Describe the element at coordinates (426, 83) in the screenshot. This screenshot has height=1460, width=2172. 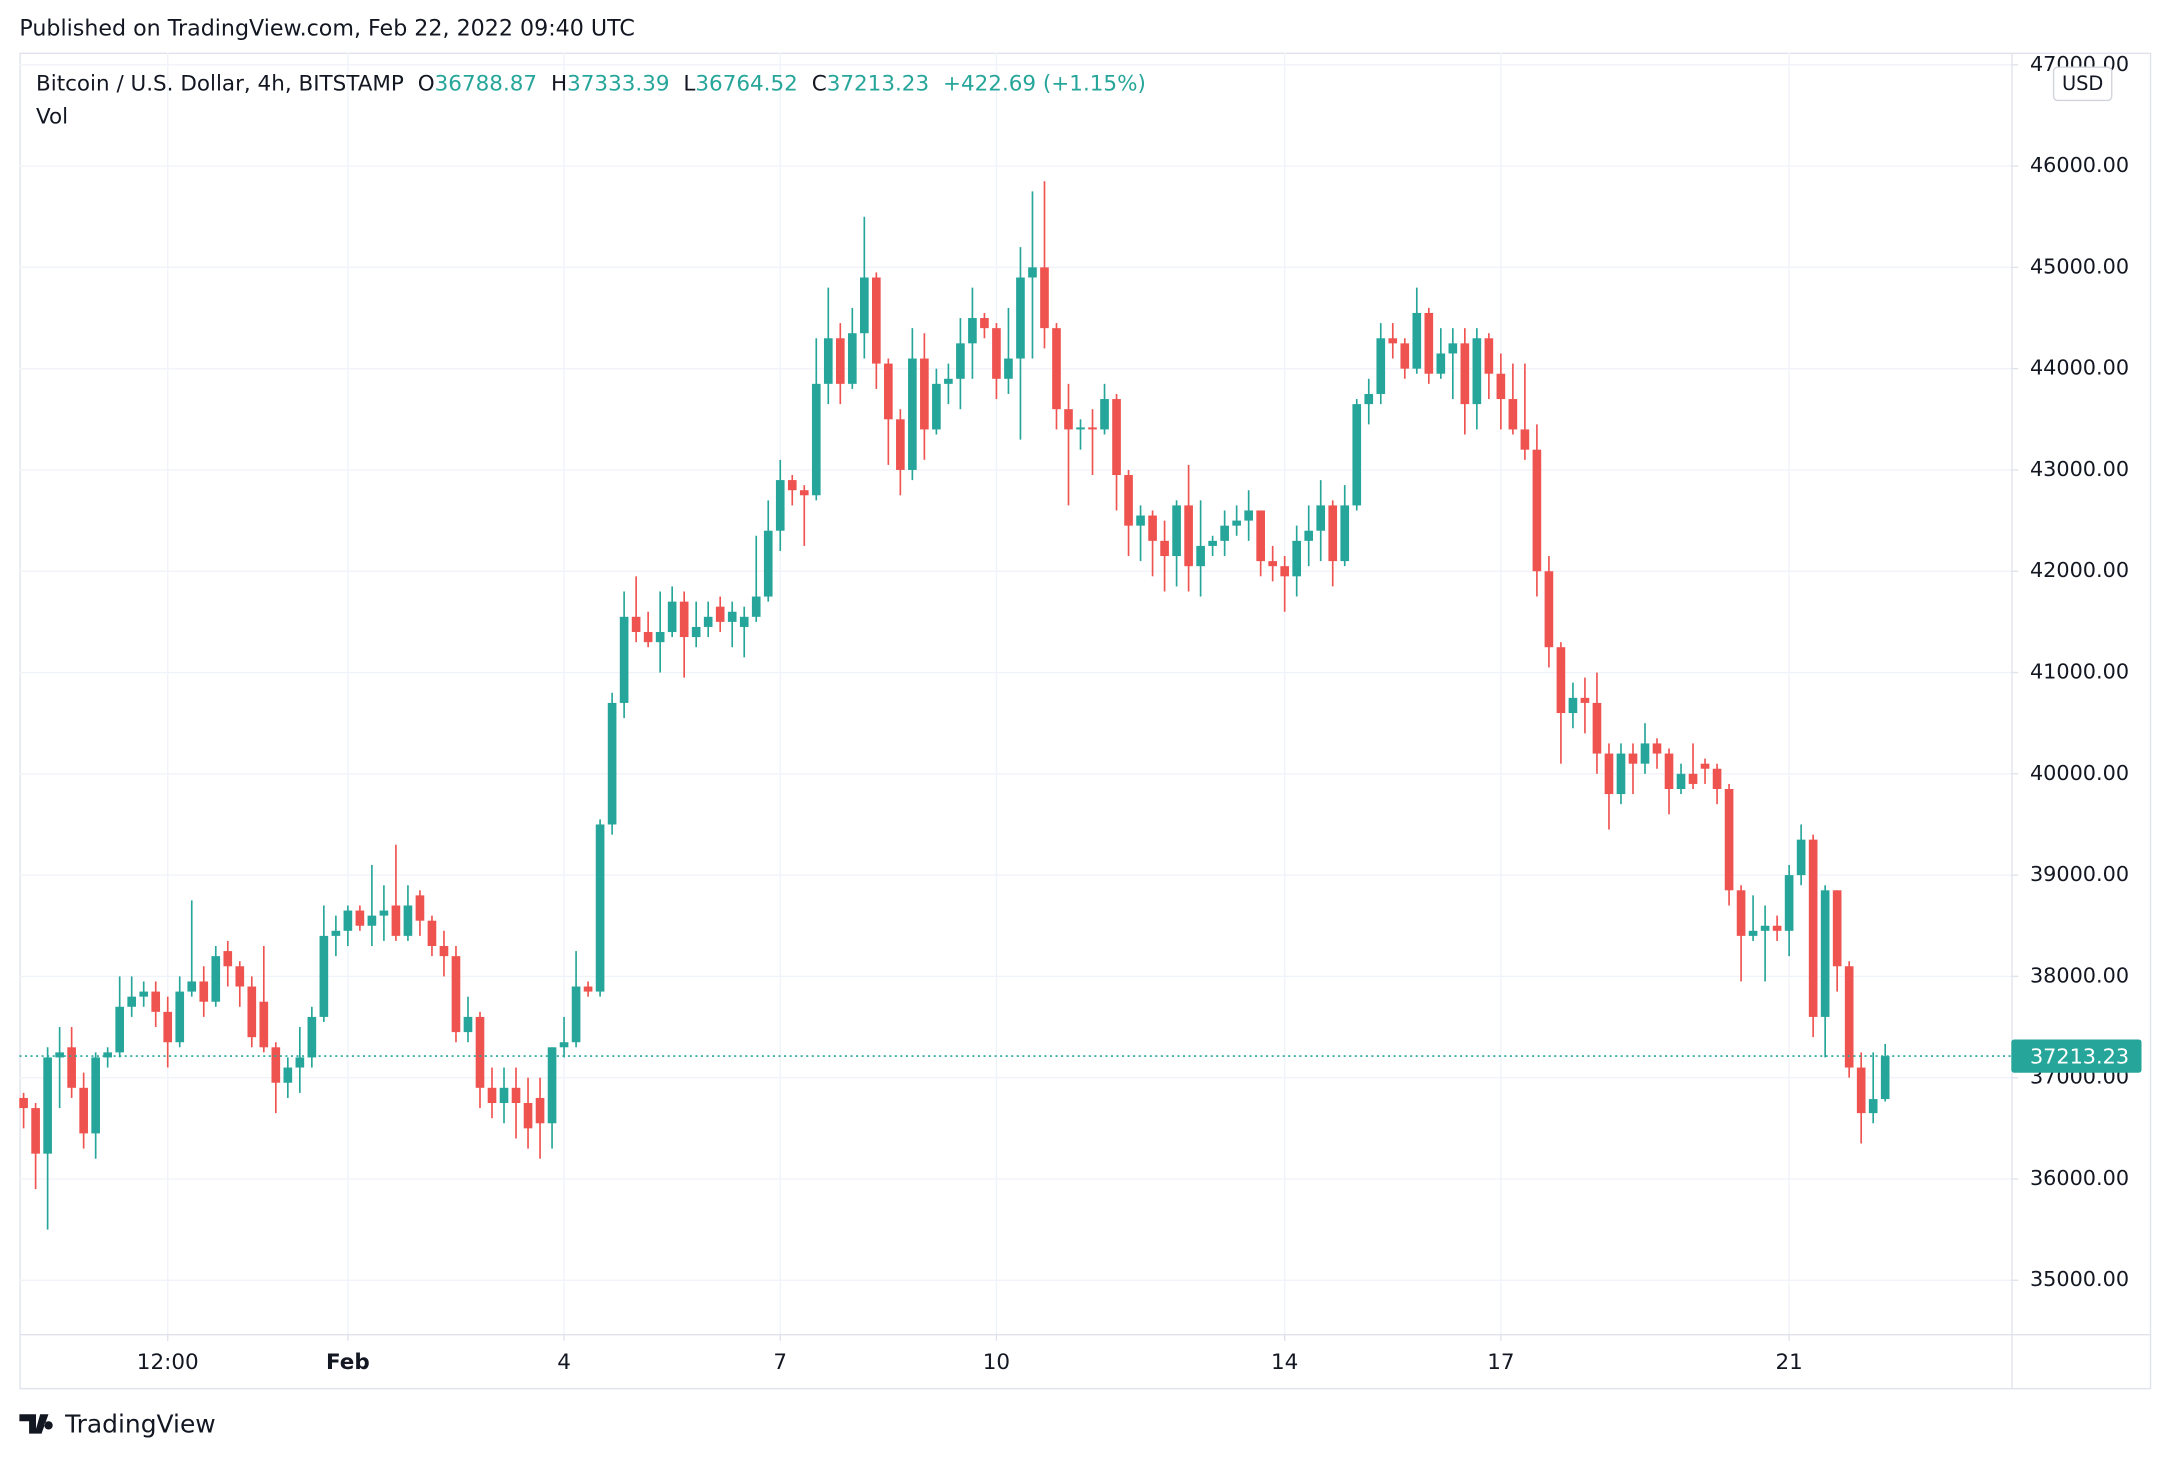
I see `legend-item: O` at that location.